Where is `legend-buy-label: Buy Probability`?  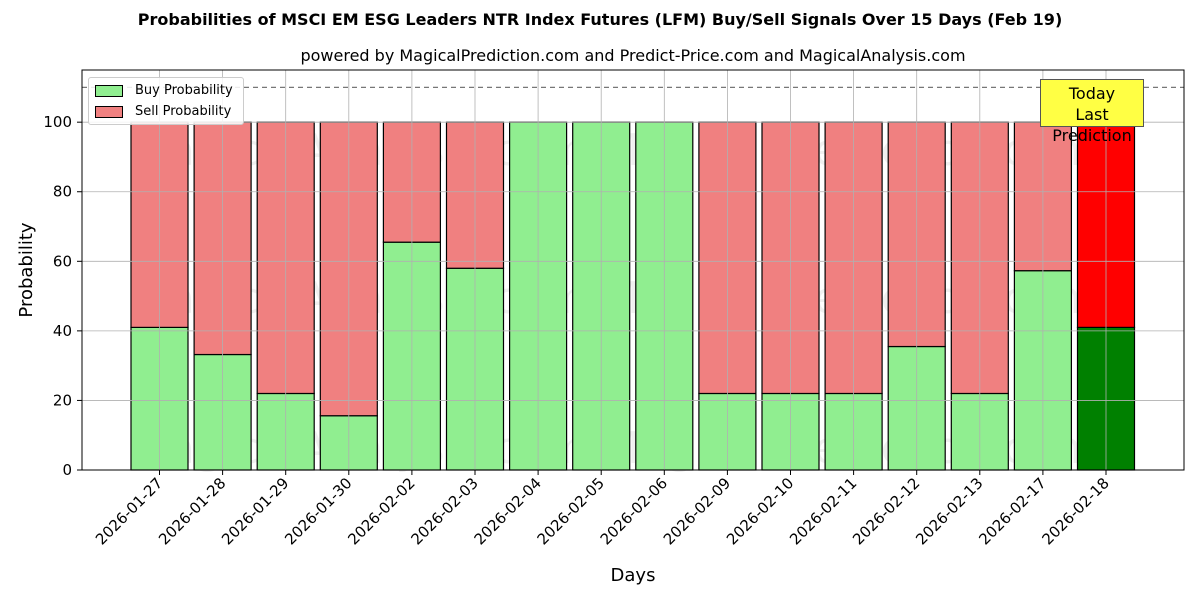
legend-buy-label: Buy Probability is located at coordinates (184, 90).